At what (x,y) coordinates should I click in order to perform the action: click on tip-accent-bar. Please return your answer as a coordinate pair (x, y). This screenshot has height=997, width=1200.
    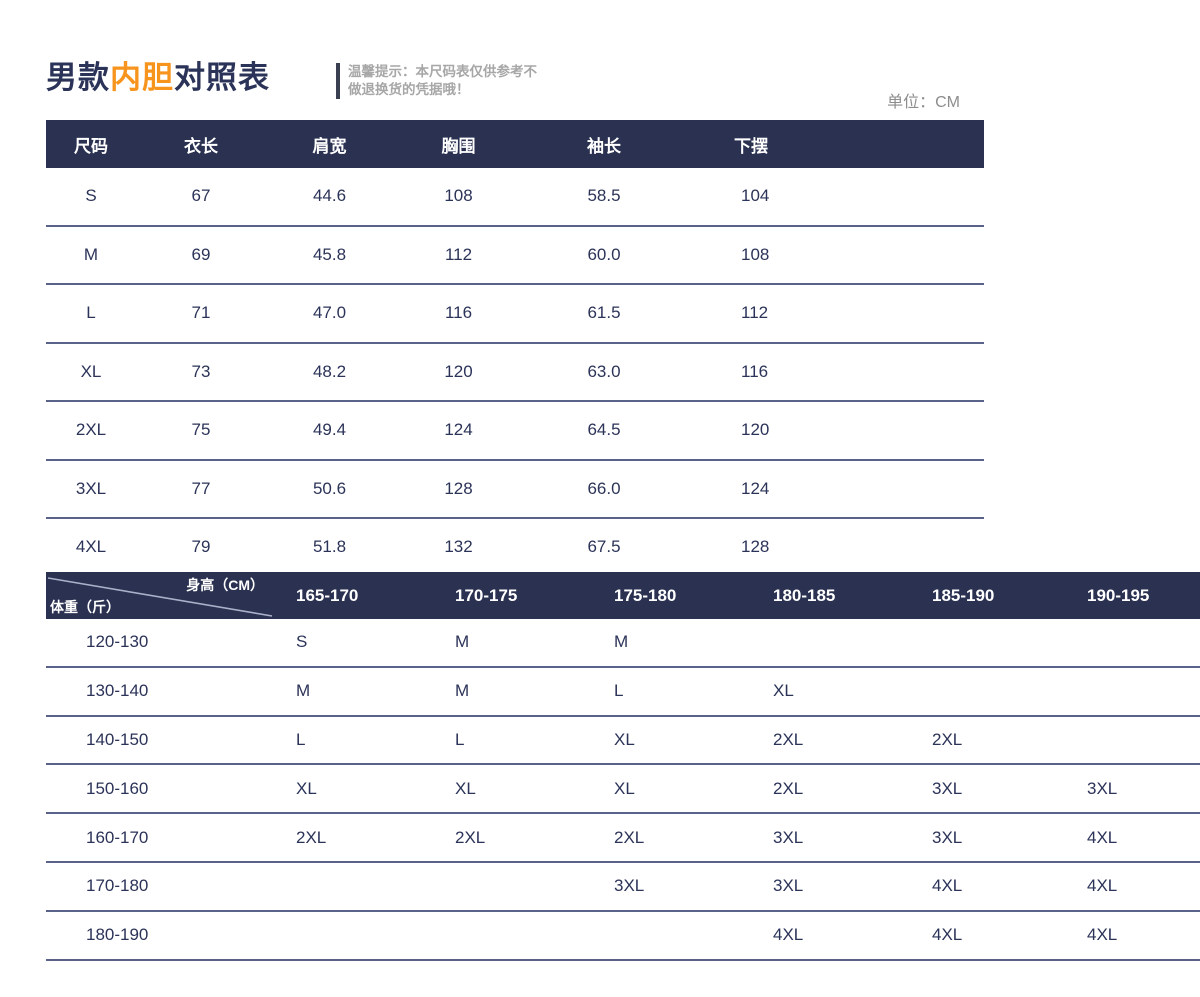
    Looking at the image, I should click on (338, 81).